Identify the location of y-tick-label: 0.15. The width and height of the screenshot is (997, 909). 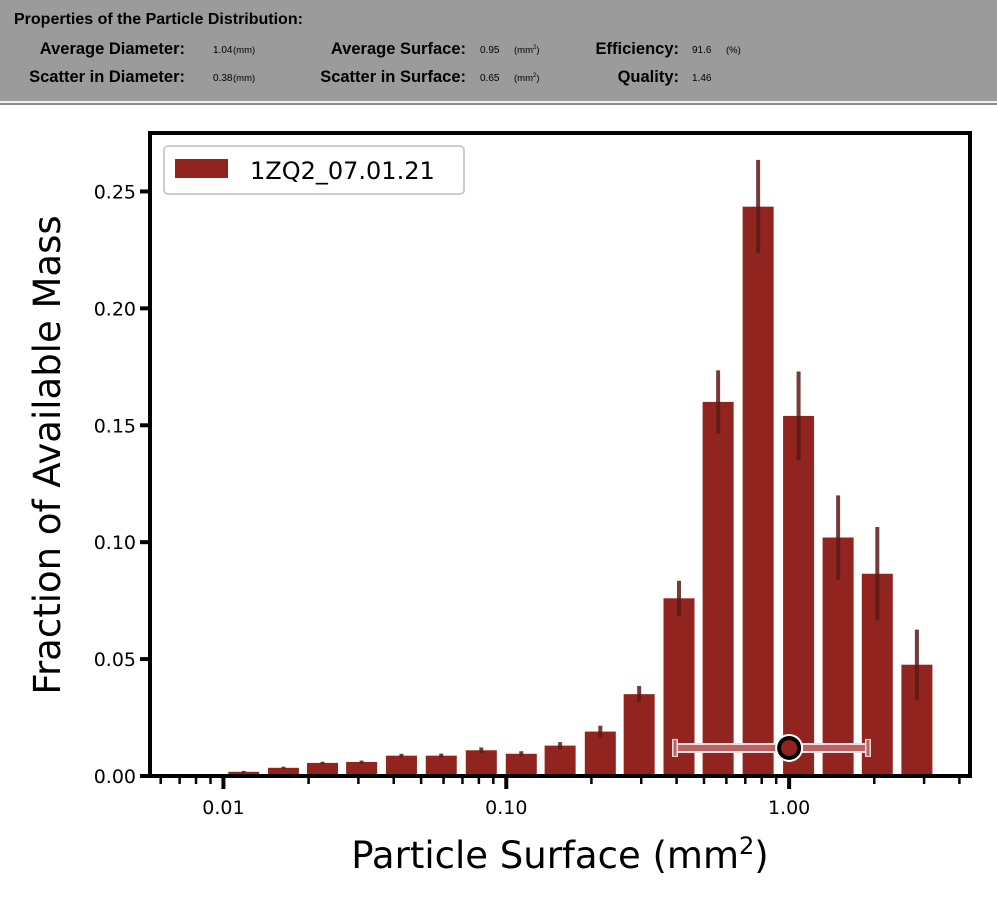
(115, 426).